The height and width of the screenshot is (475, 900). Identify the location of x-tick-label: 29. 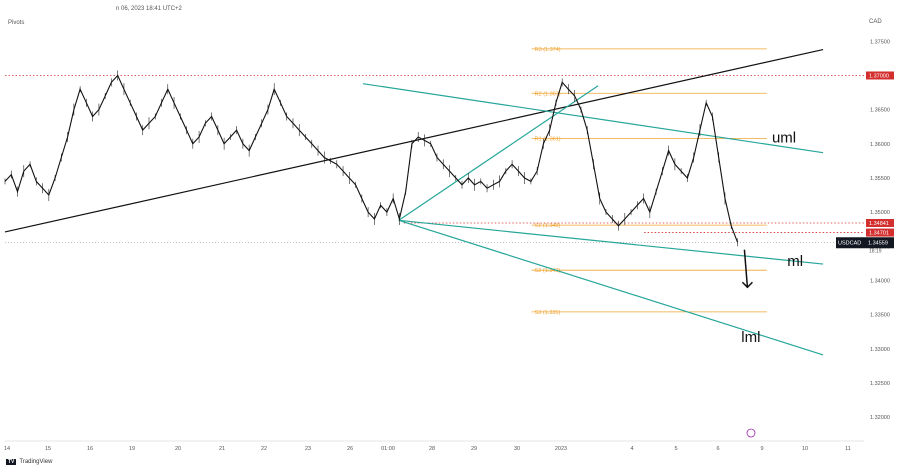
(474, 449).